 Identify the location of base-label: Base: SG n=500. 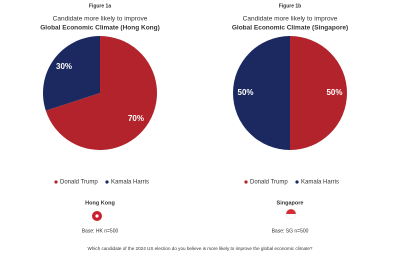
(290, 231).